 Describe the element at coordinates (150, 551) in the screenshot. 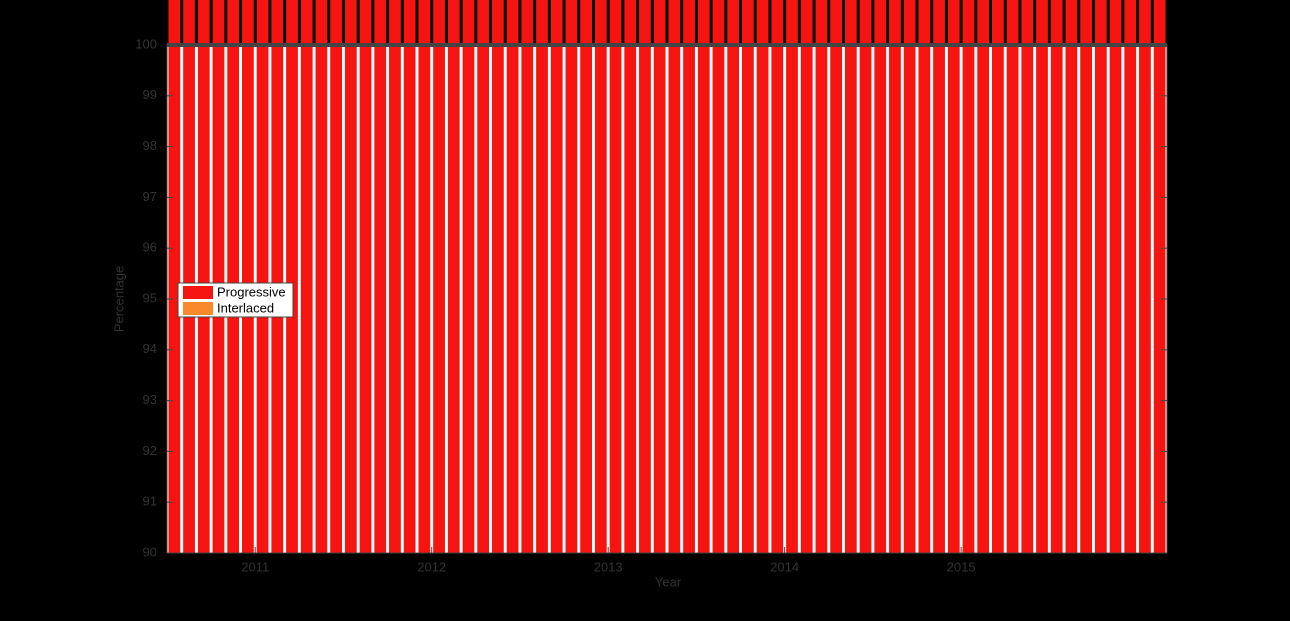

I see `y-tick-label: 90` at that location.